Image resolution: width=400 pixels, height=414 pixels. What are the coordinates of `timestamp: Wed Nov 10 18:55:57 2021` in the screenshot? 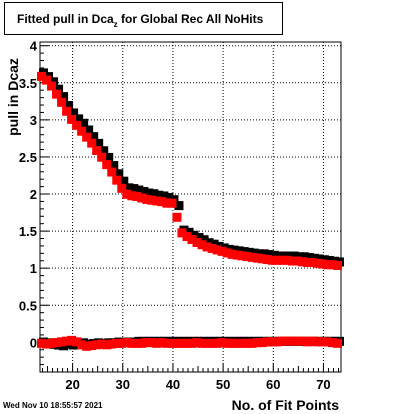 It's located at (53, 405).